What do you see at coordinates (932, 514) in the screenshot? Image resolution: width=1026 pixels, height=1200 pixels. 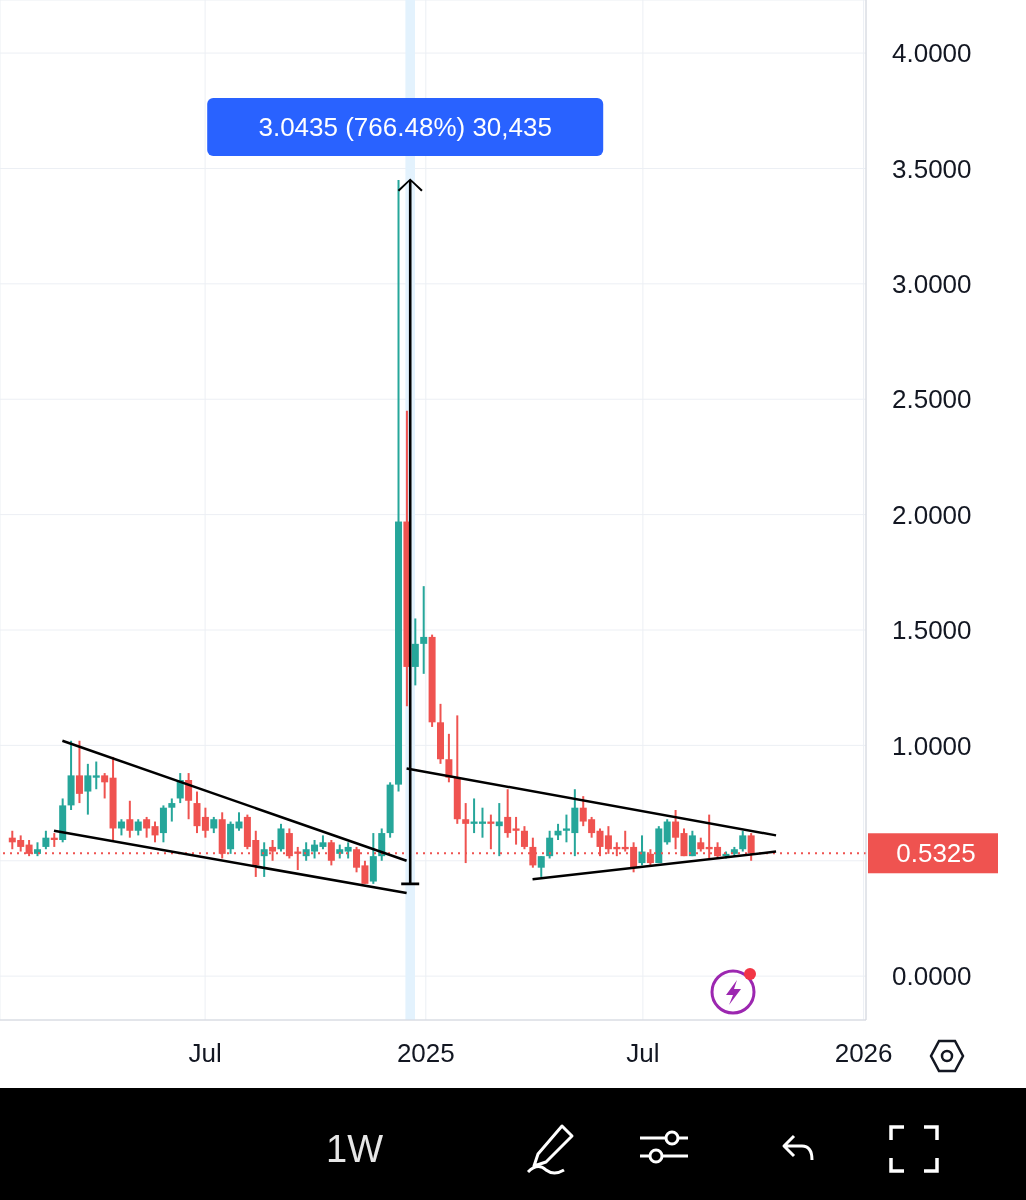 I see `y-tick-label: 2.0000` at bounding box center [932, 514].